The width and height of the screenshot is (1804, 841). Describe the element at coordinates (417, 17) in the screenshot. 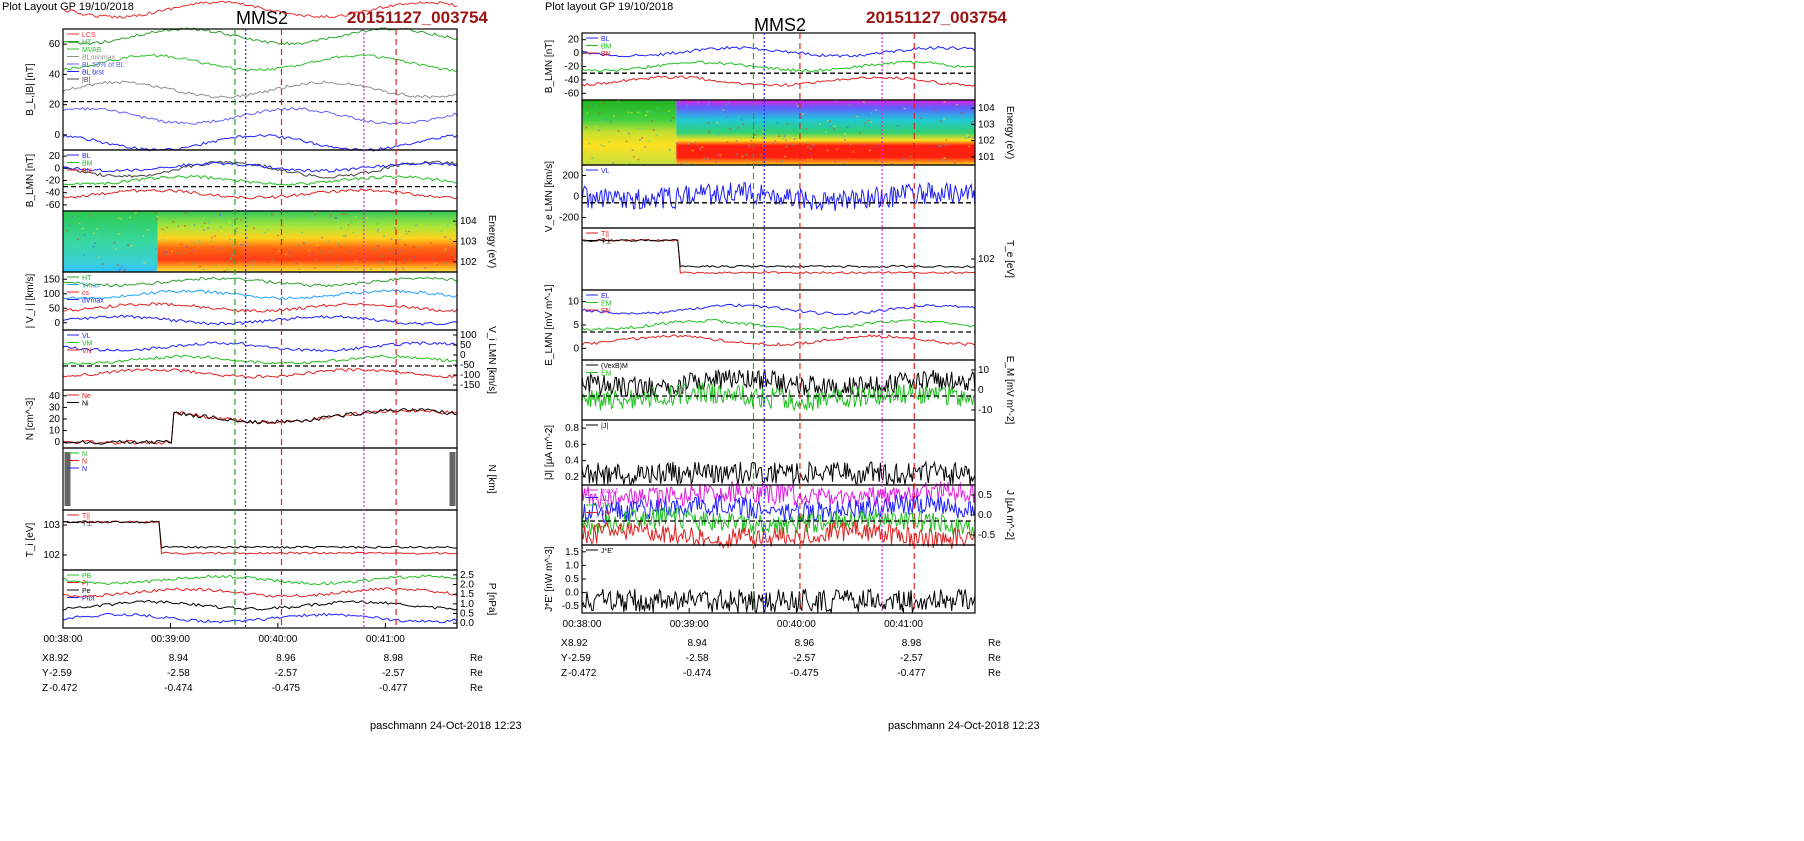

I see `left-event-id: 20151127_003754` at that location.